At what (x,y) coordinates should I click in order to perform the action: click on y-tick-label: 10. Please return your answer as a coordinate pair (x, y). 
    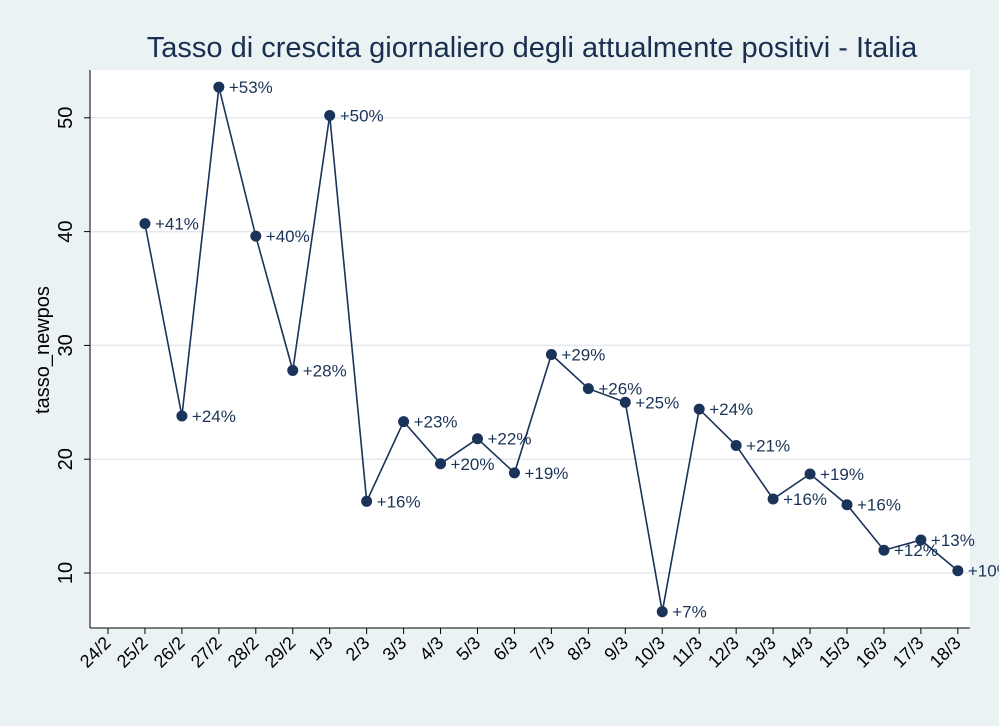
    Looking at the image, I should click on (66, 573).